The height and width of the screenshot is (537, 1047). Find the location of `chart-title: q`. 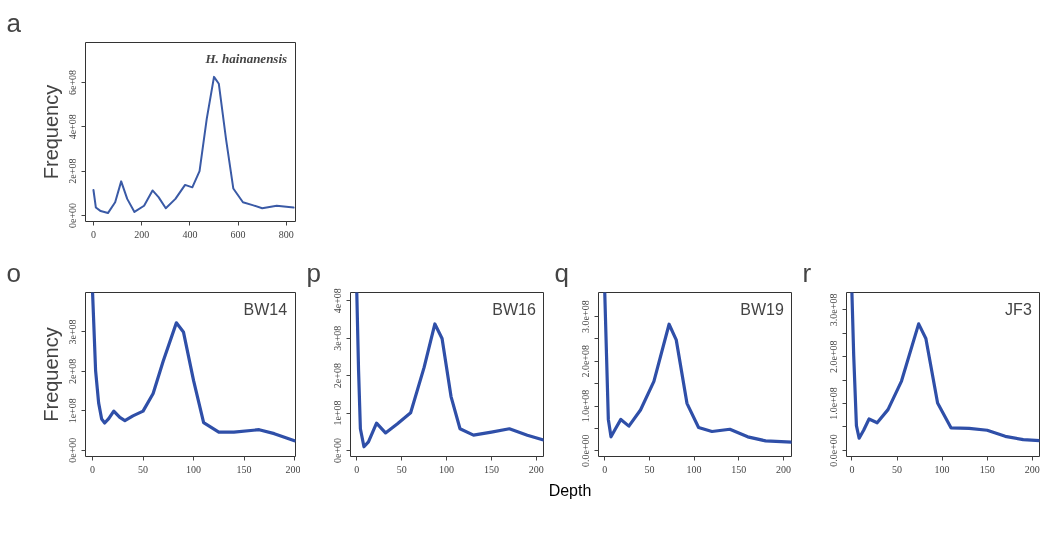

chart-title: q is located at coordinates (561, 272).